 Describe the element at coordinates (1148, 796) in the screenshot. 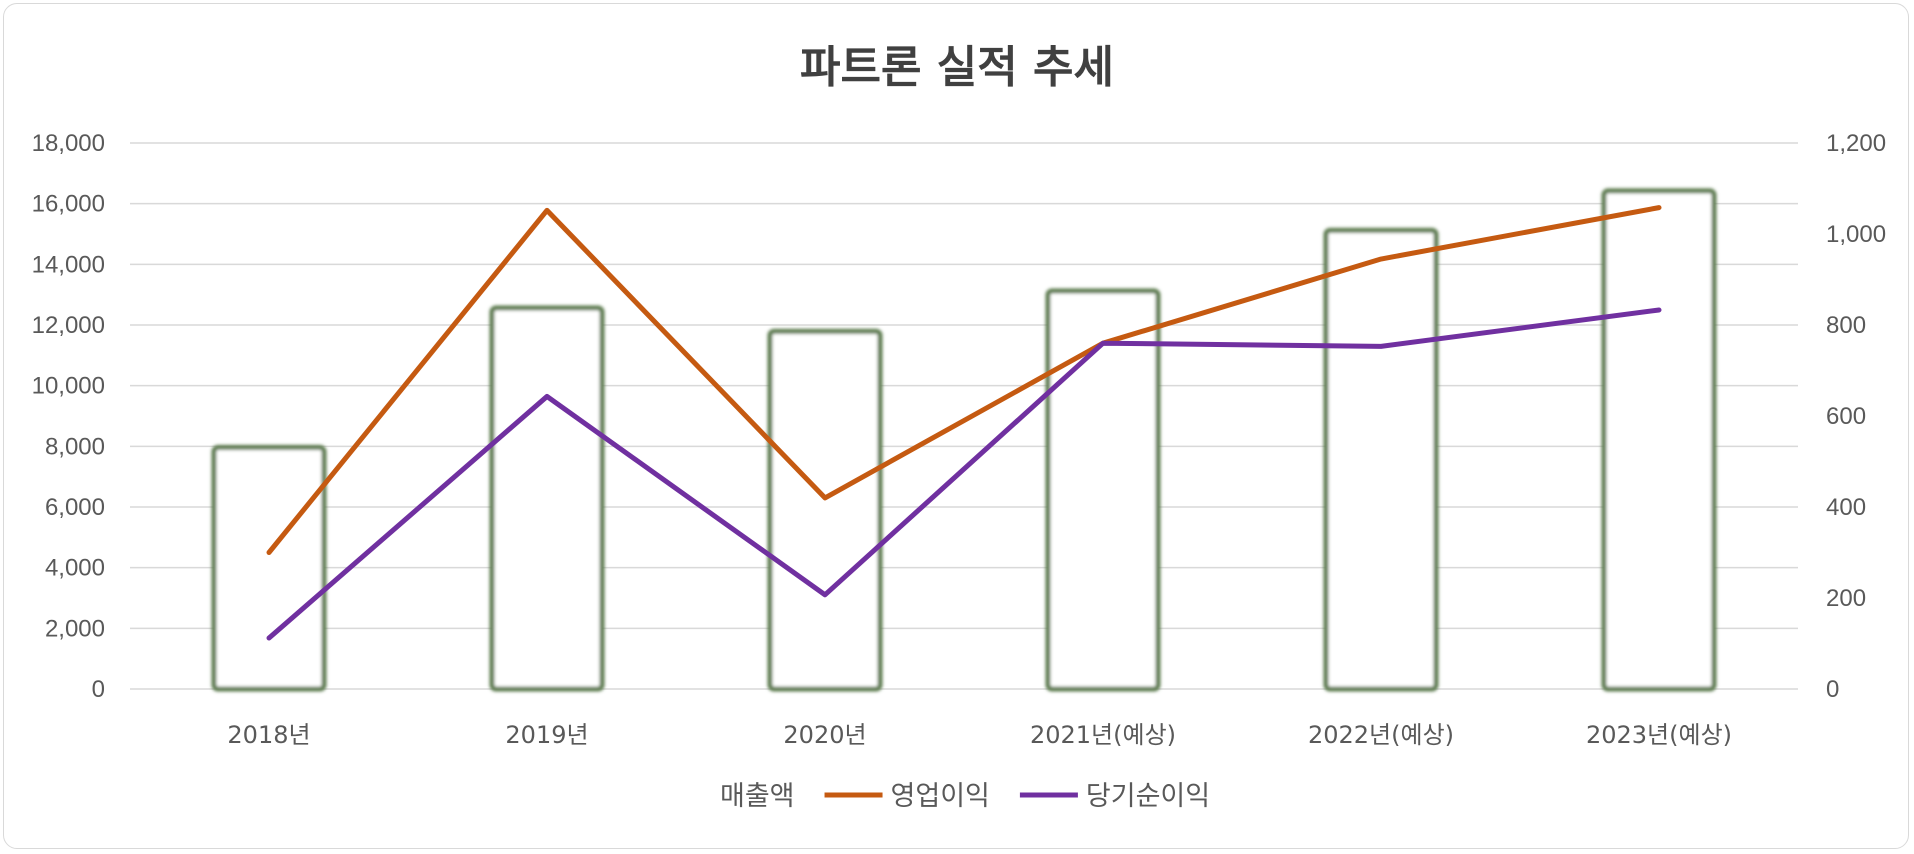

I see `legend-label: 당기순이익` at that location.